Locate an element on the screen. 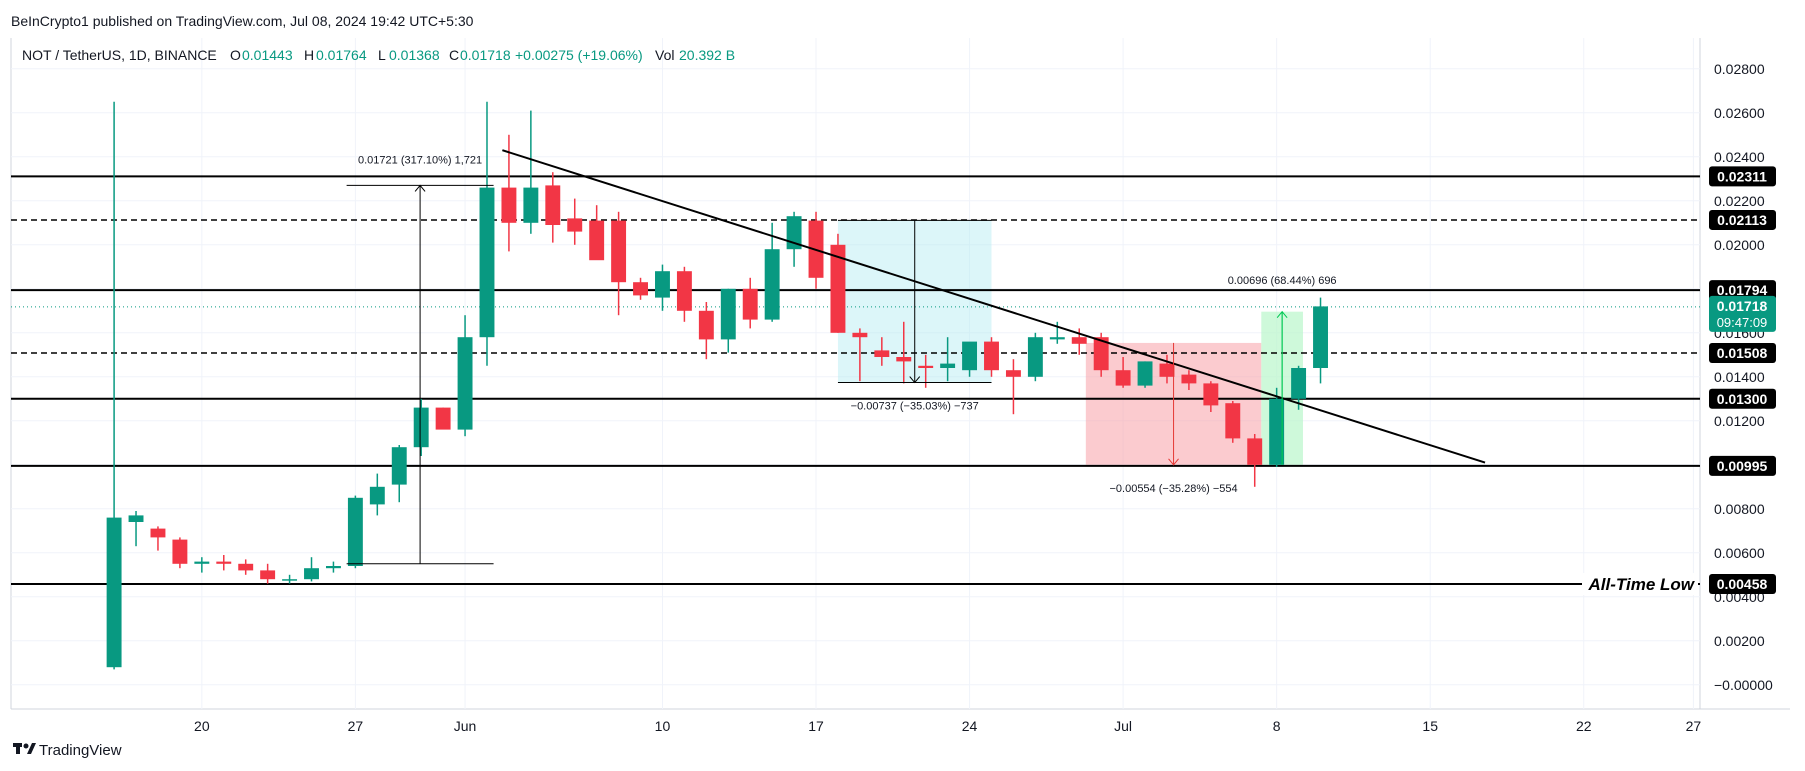 This screenshot has width=1805, height=771. change-value: +0.00275 (+19.06%) is located at coordinates (579, 55).